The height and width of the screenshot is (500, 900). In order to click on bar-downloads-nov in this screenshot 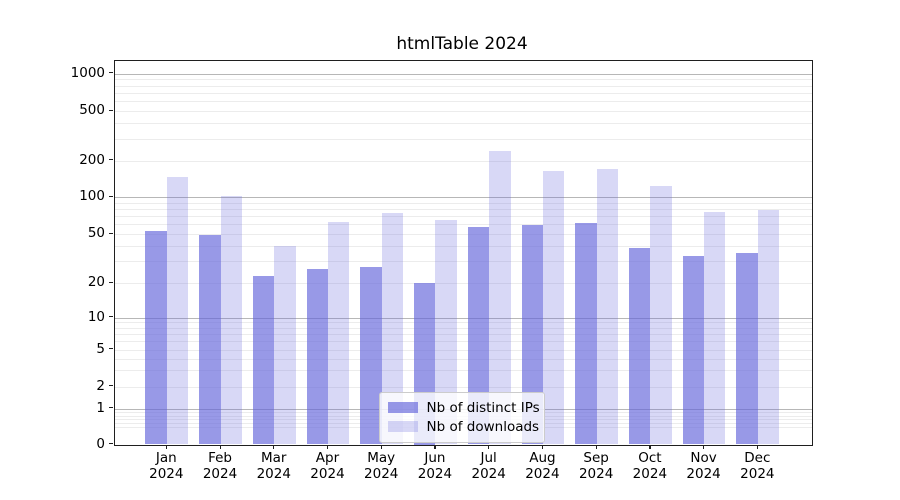, I will do `click(715, 328)`.